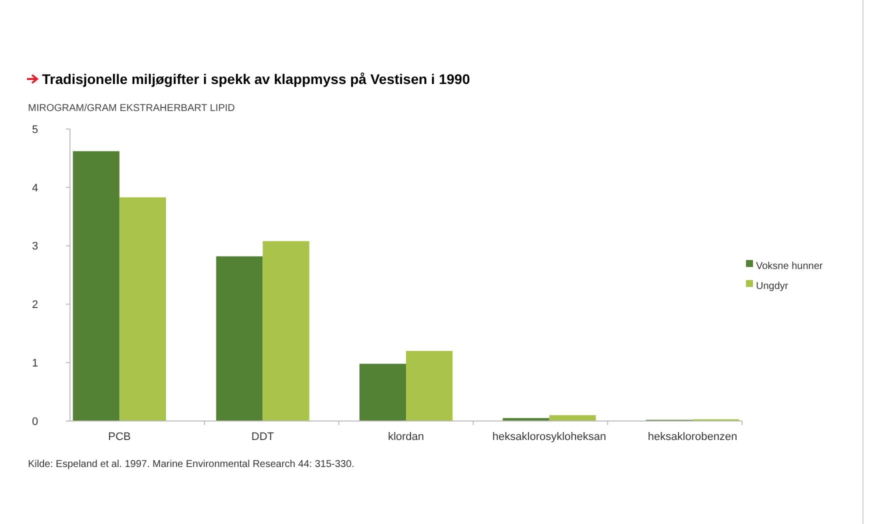  Describe the element at coordinates (131, 108) in the screenshot. I see `y-axis-title: MIROGRAM/GRAM EKSTRAHERBART LIPID` at that location.